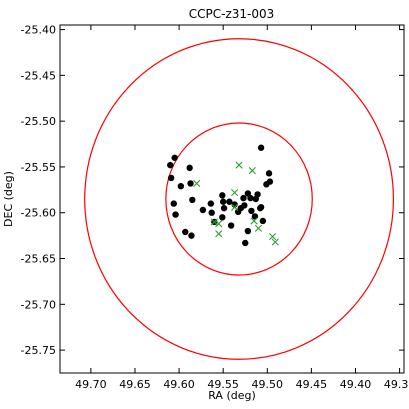 This screenshot has height=409, width=409. I want to click on x-tick-label: 49.60, so click(179, 384).